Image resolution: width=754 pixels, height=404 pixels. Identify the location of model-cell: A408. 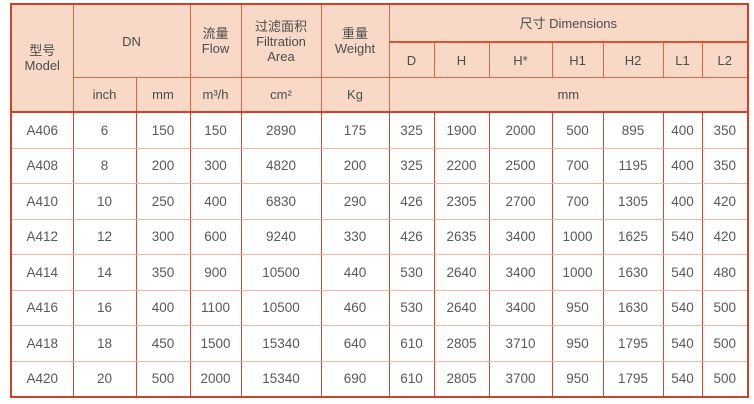
(42, 166).